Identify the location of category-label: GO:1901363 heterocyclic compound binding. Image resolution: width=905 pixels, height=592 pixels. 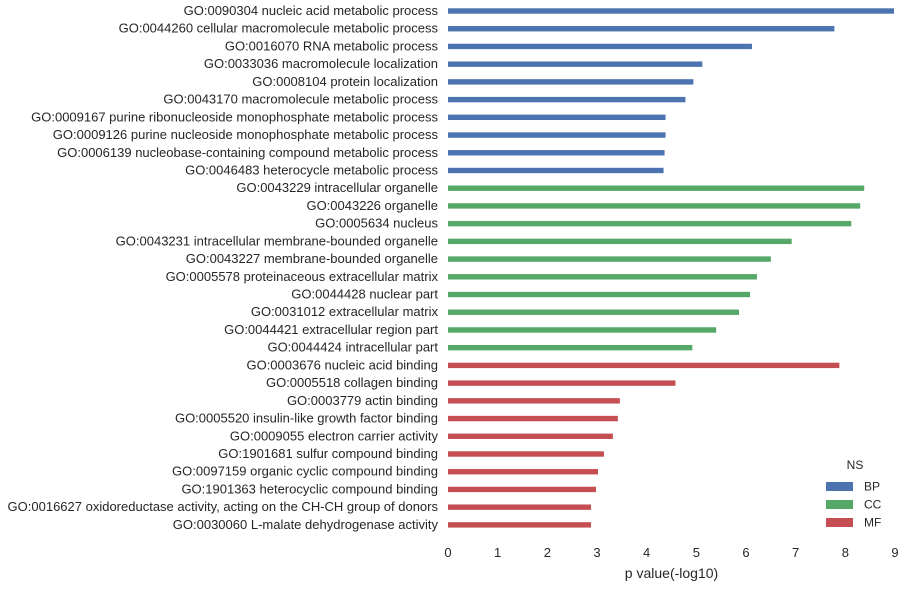
(309, 488).